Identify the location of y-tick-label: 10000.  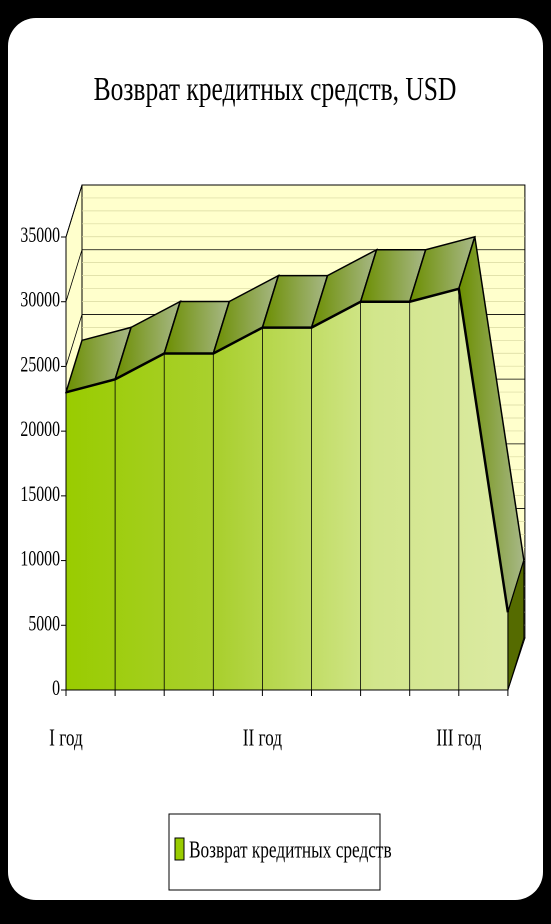
(40, 559).